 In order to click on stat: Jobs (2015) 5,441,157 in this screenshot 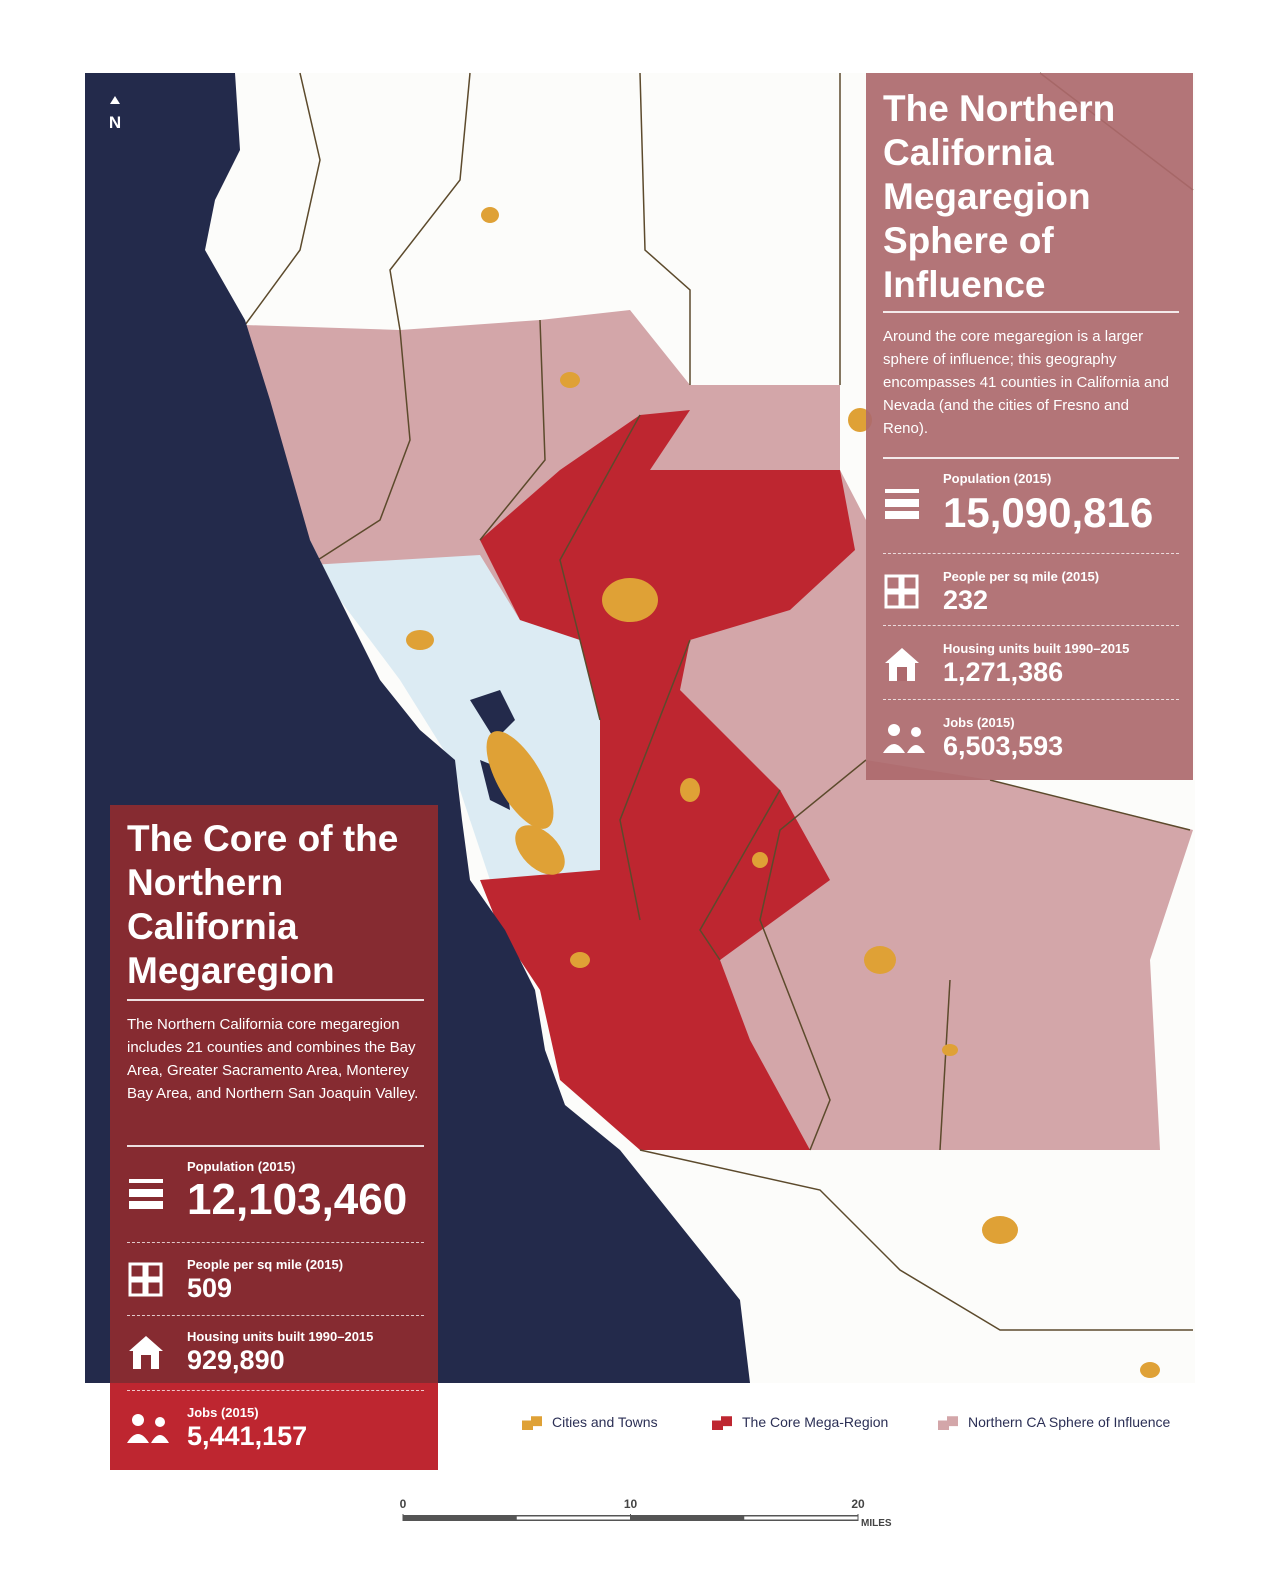, I will do `click(277, 1435)`.